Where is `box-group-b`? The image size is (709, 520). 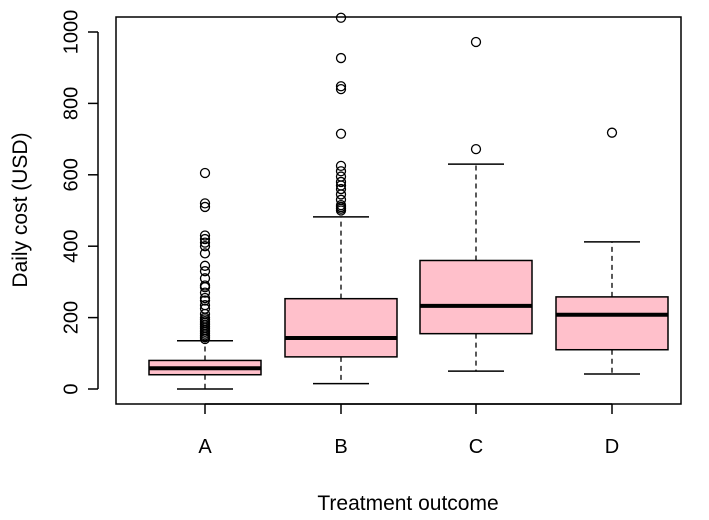
box-group-b is located at coordinates (341, 198).